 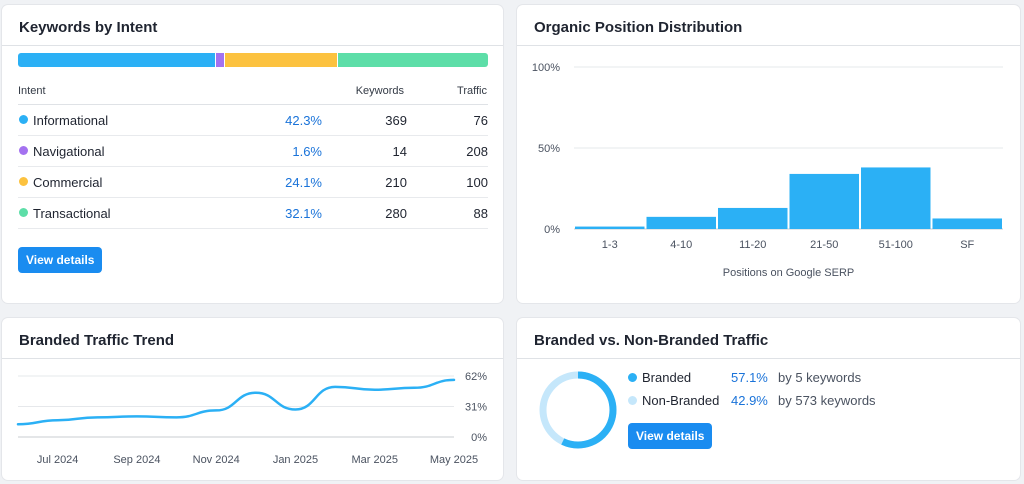 I want to click on nonbranded-dot-icon, so click(x=632, y=400).